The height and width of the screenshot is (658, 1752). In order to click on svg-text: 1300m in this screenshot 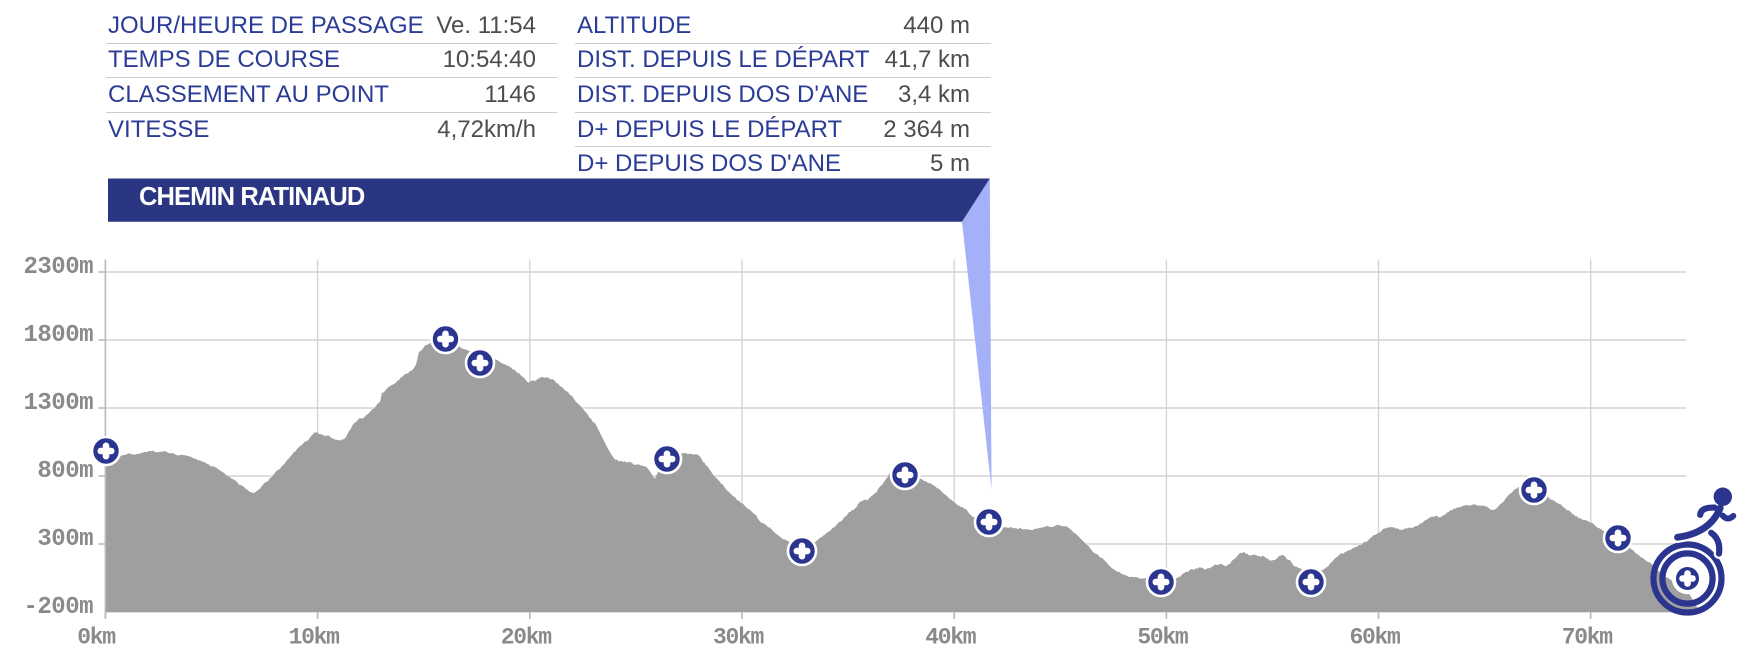, I will do `click(58, 403)`.